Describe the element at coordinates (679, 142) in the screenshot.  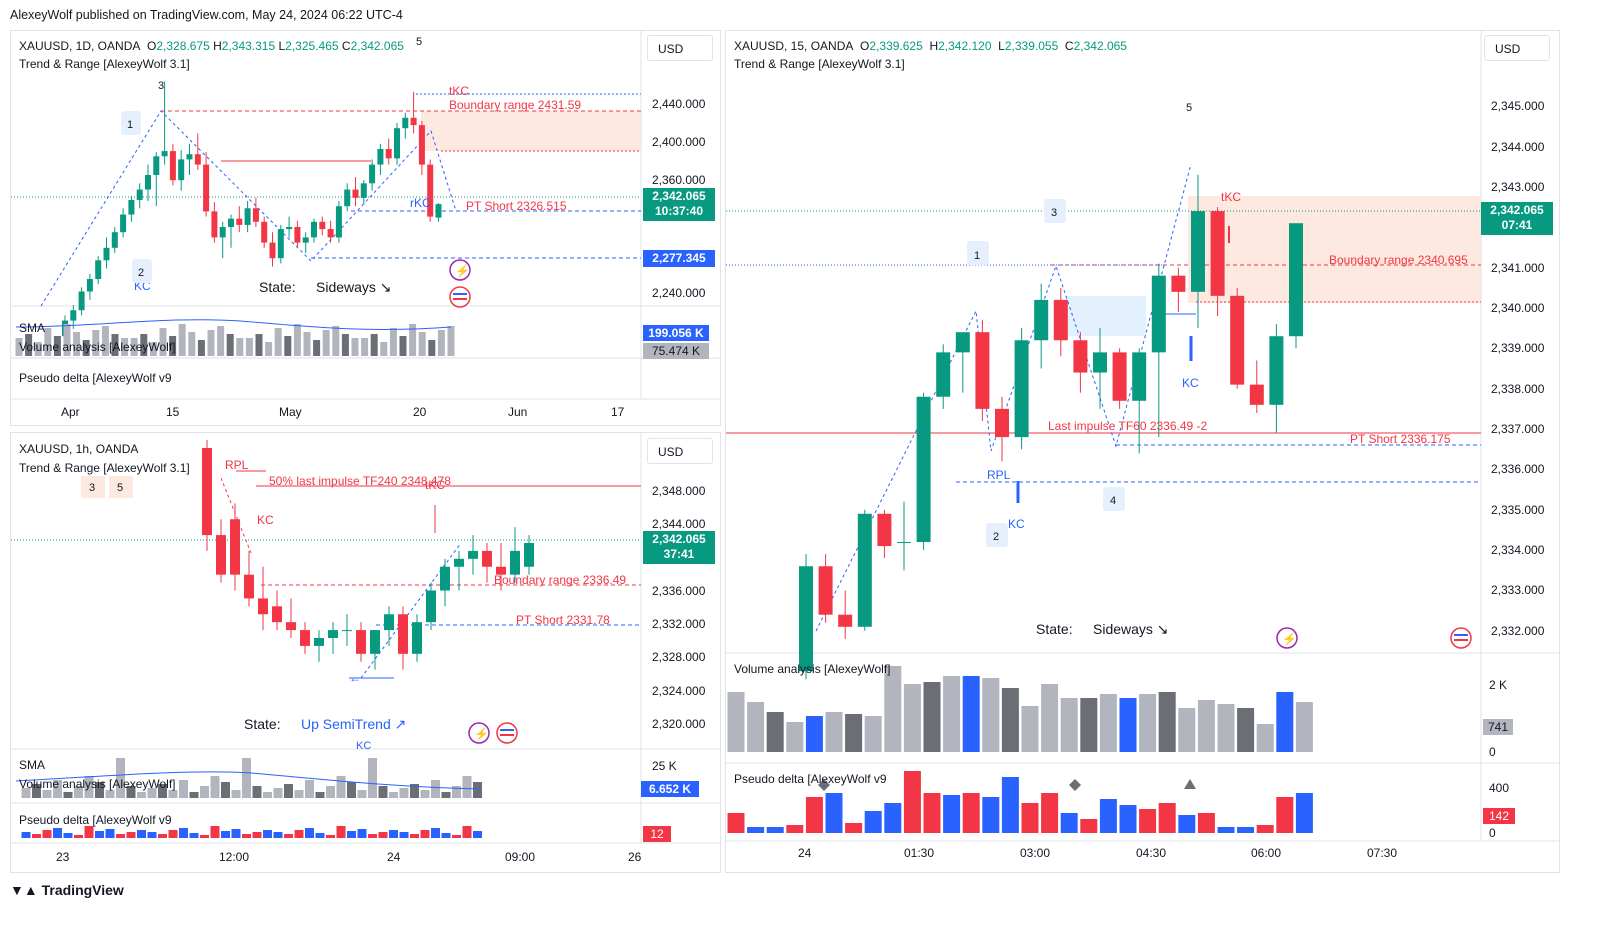
I see `price-tick: 2,400.000` at that location.